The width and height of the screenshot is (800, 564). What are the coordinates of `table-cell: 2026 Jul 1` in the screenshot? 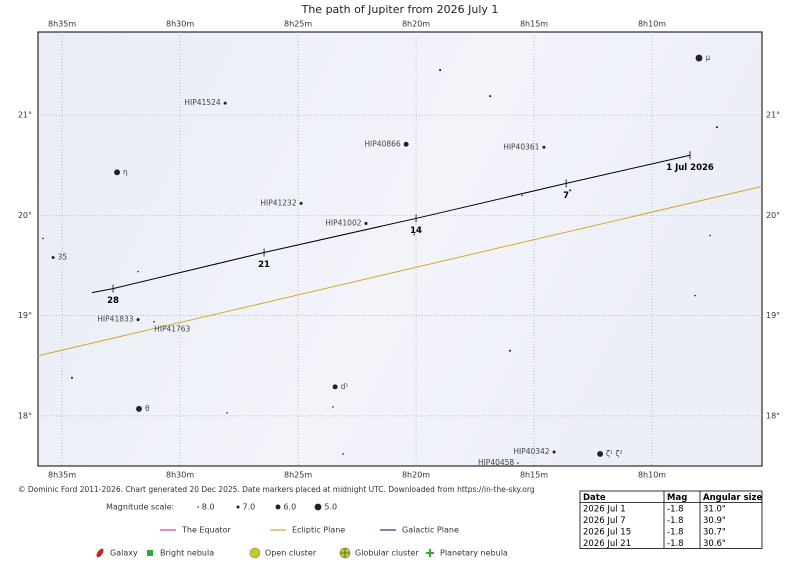 It's located at (604, 509).